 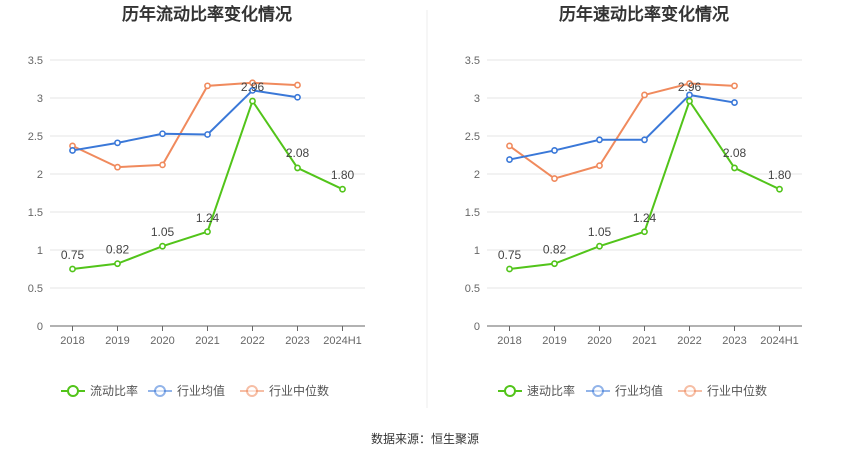 What do you see at coordinates (207, 14) in the screenshot?
I see `chart-title: 历年流动比率变化情况` at bounding box center [207, 14].